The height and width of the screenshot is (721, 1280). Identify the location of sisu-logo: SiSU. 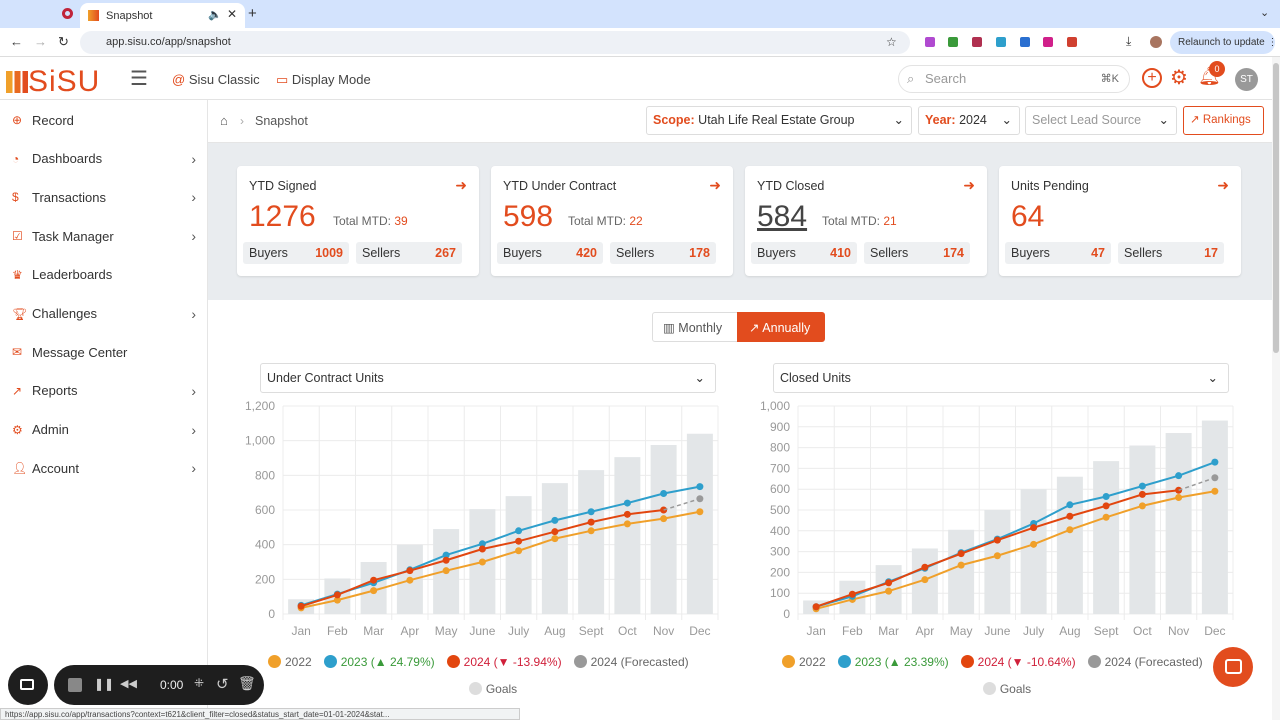
(53, 82).